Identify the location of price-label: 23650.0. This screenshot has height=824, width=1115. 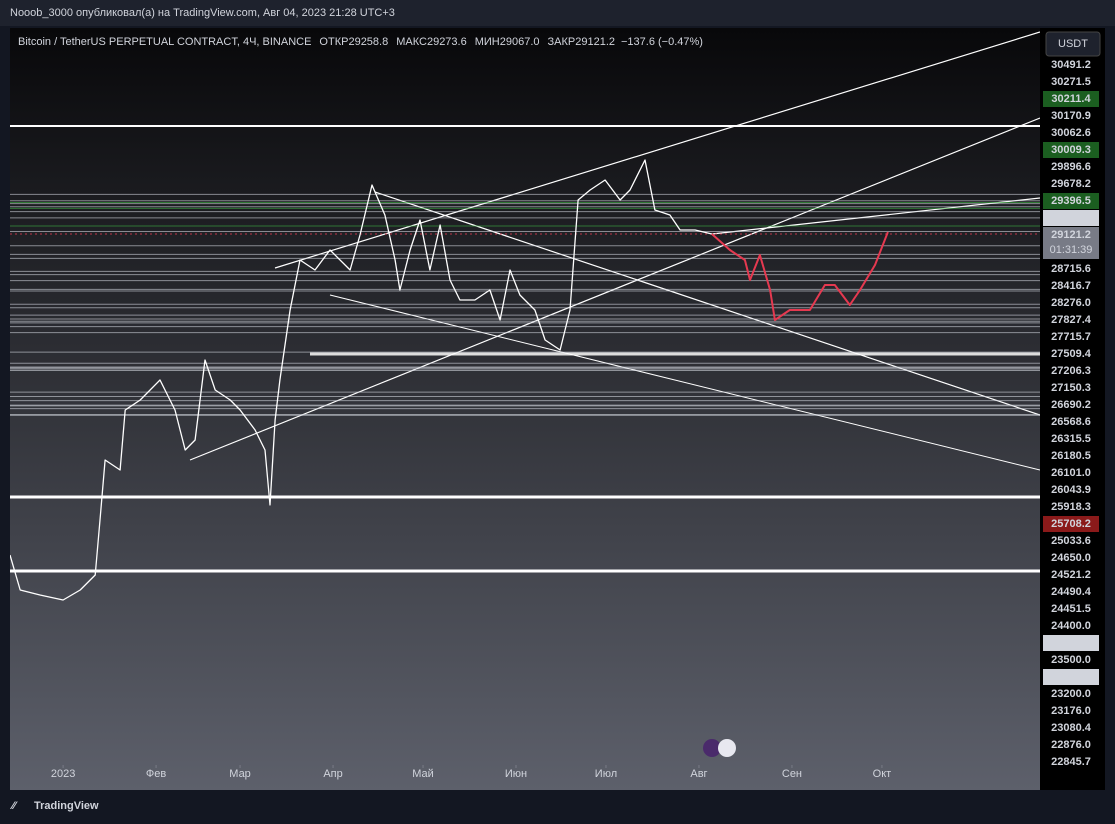
(1071, 643).